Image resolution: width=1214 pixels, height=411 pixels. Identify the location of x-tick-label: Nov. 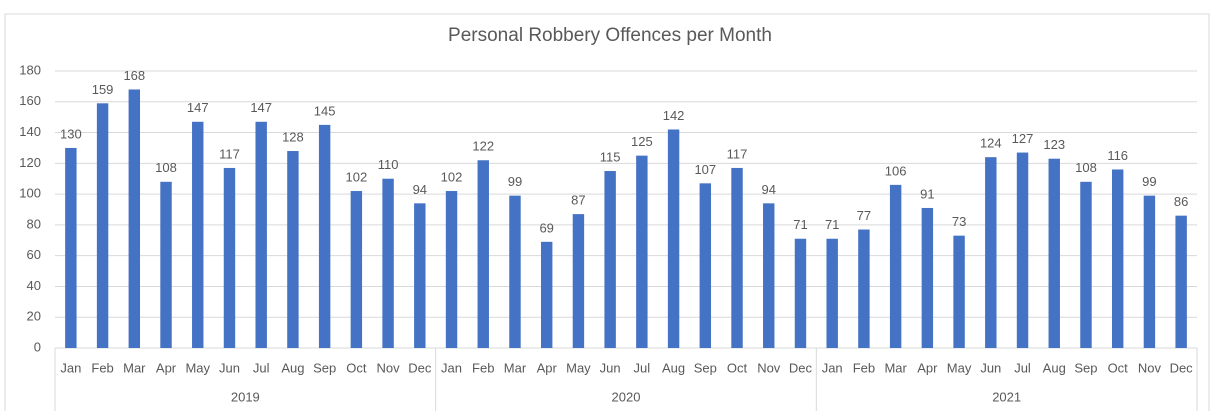
(389, 367).